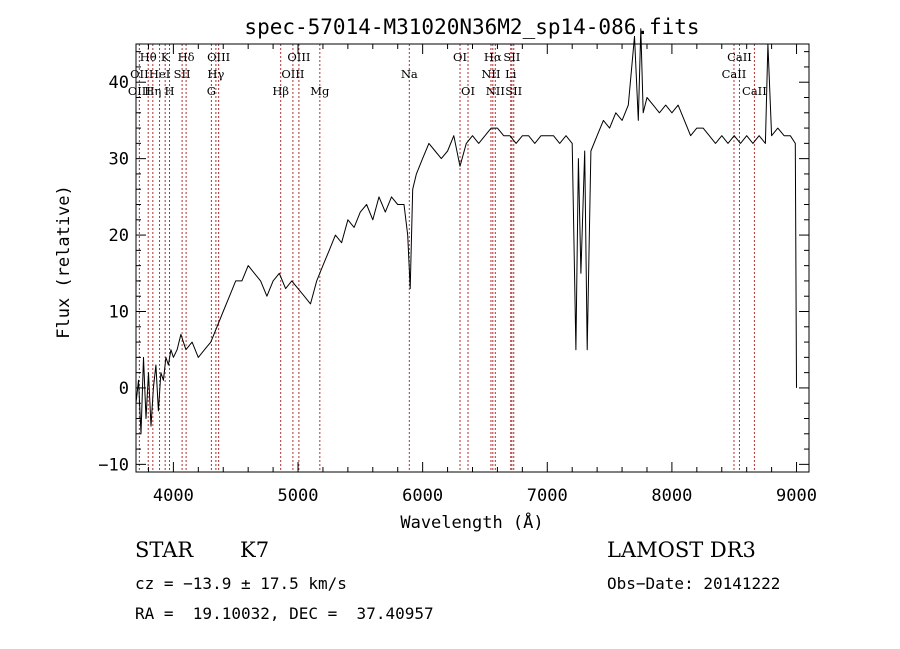  Describe the element at coordinates (165, 57) in the screenshot. I see `line-label: K` at that location.